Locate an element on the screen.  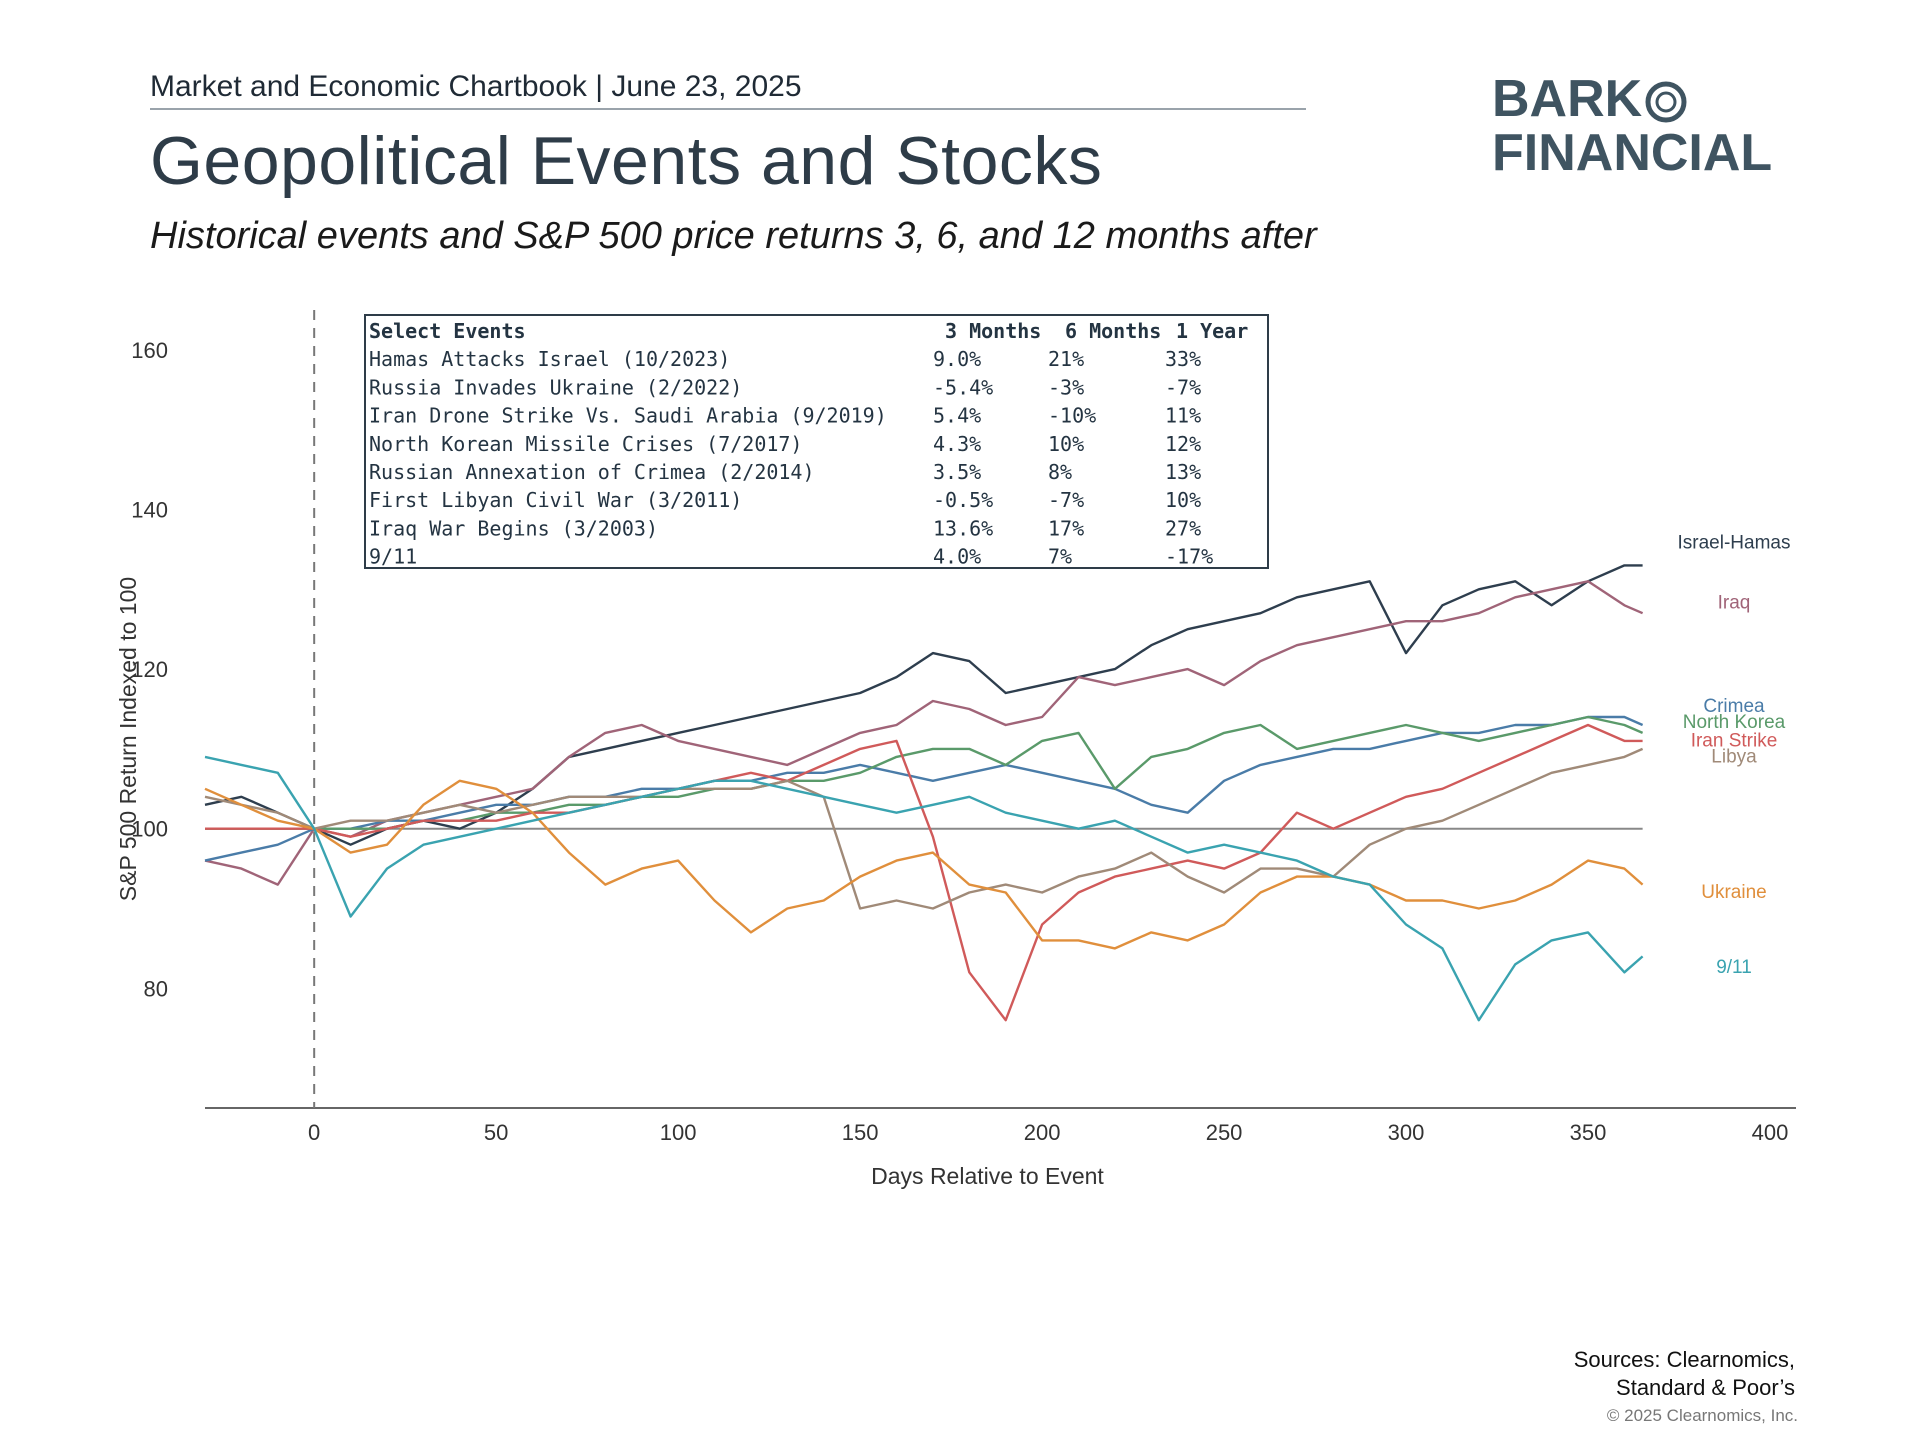
logo-text-line2: FINANCIAL is located at coordinates (1632, 153).